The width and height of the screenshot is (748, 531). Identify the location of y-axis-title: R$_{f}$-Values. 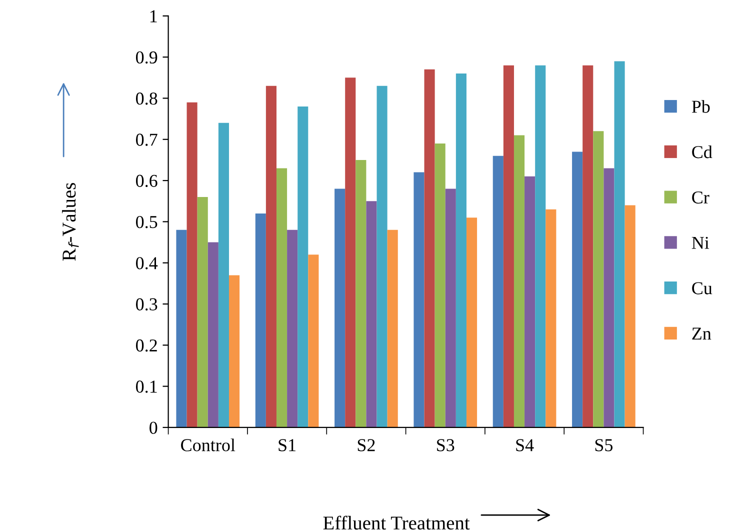
(70, 222).